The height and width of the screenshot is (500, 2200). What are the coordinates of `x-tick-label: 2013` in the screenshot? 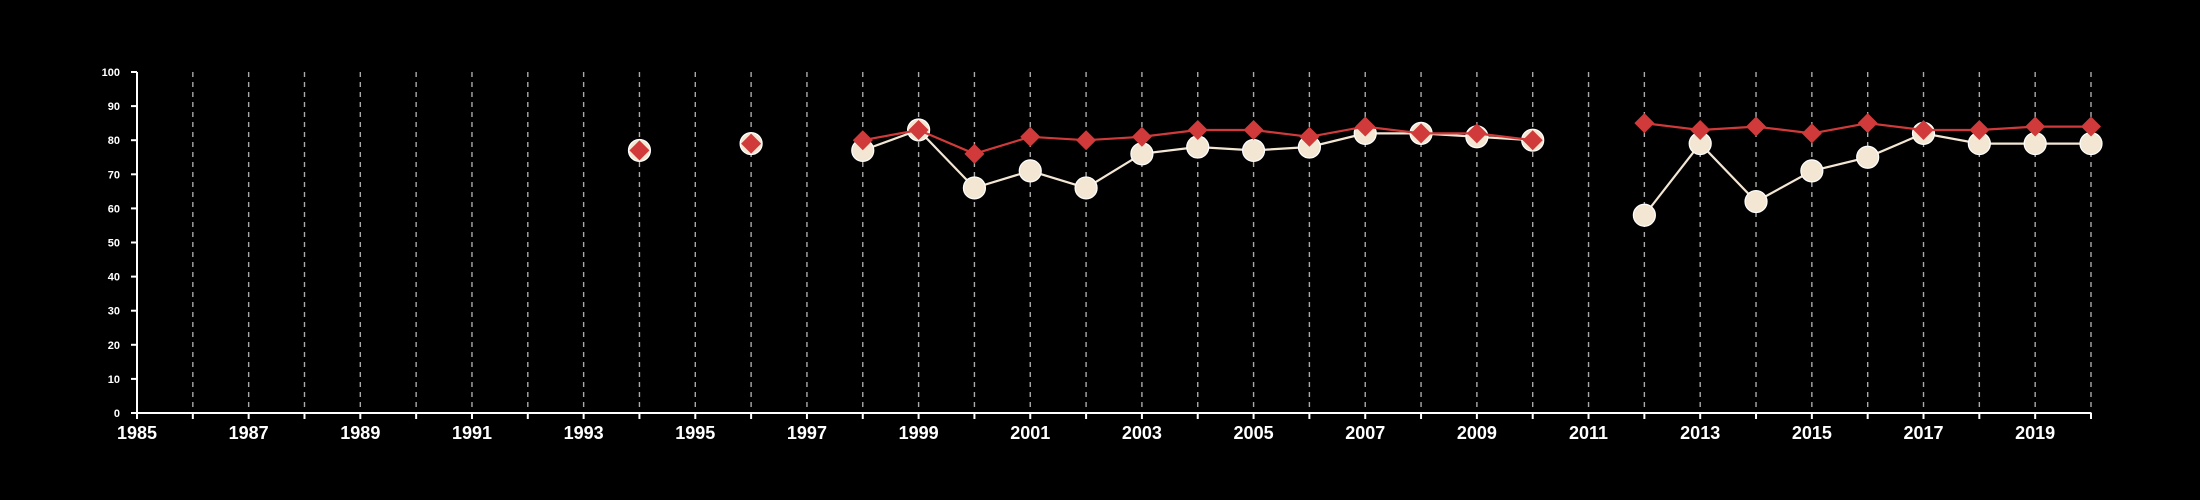 It's located at (1700, 433).